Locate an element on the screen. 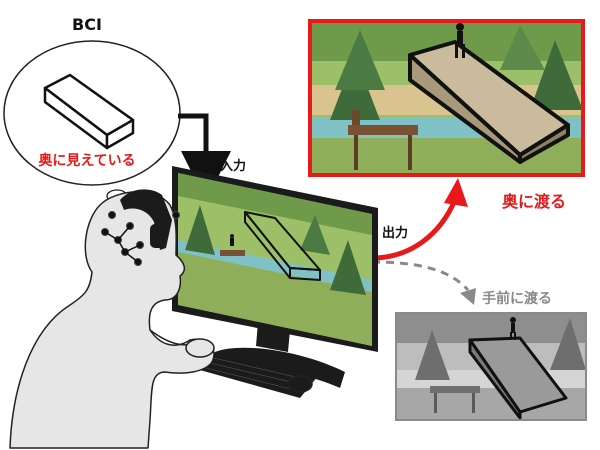 Image resolution: width=600 pixels, height=450 pixels. output-arrowhead-far is located at coordinates (456, 192).